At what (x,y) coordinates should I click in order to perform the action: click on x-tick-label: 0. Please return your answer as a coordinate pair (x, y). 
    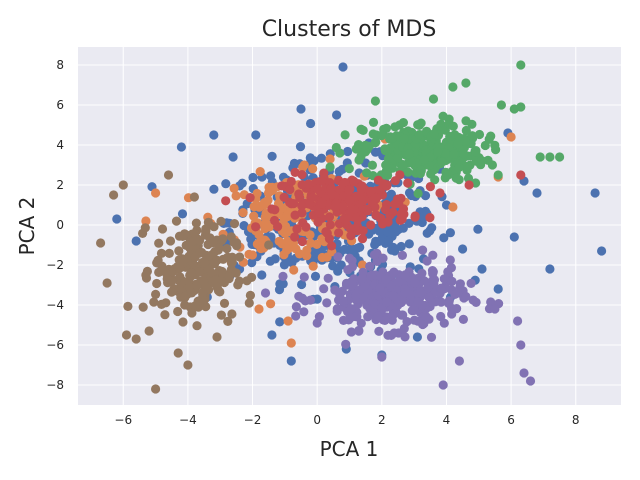
    Looking at the image, I should click on (317, 420).